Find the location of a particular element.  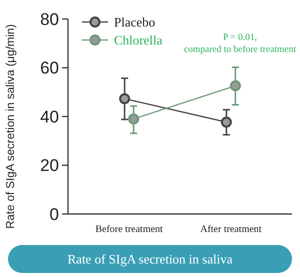

y-tick-label: 20 is located at coordinates (49, 166).